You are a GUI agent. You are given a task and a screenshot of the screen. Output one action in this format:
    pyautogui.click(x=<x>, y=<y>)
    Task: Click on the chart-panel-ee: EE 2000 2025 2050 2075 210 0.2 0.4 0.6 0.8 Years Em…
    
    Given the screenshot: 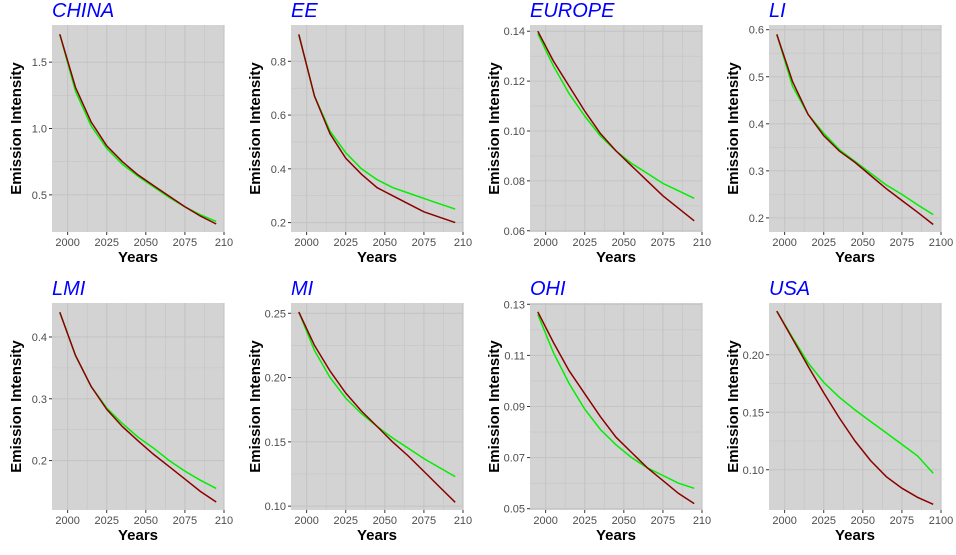 What is the action you would take?
    pyautogui.click(x=358, y=138)
    